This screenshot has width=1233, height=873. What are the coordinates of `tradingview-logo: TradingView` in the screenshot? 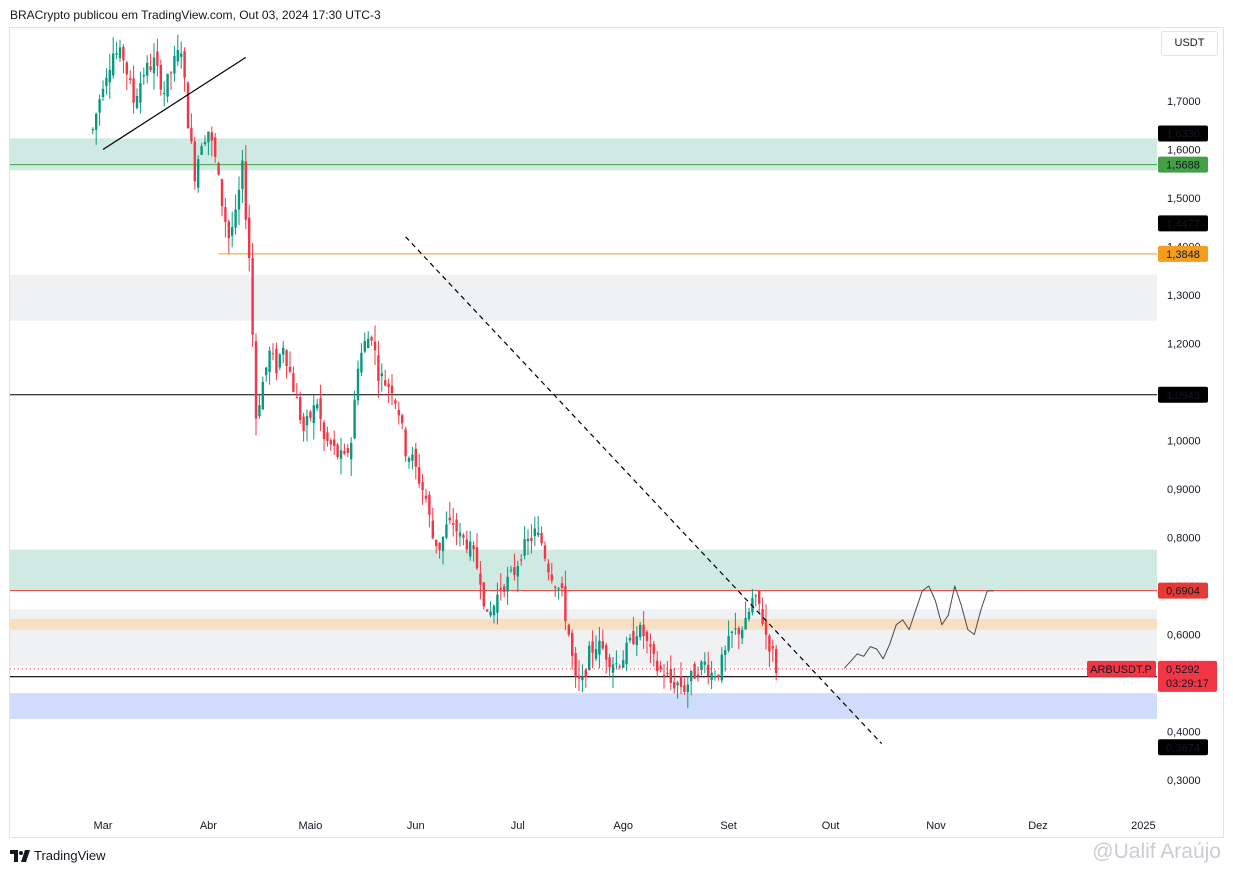 It's located at (58, 855).